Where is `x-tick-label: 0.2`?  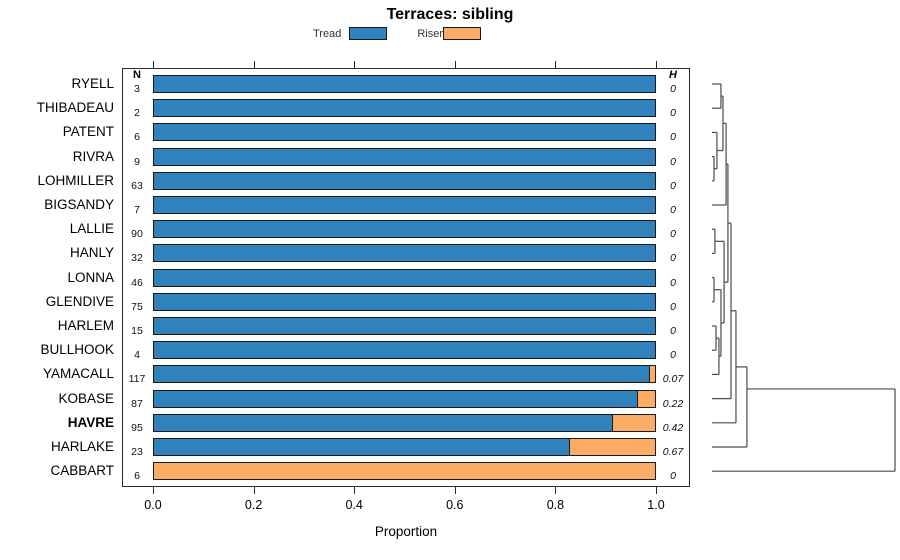 x-tick-label: 0.2 is located at coordinates (253, 505).